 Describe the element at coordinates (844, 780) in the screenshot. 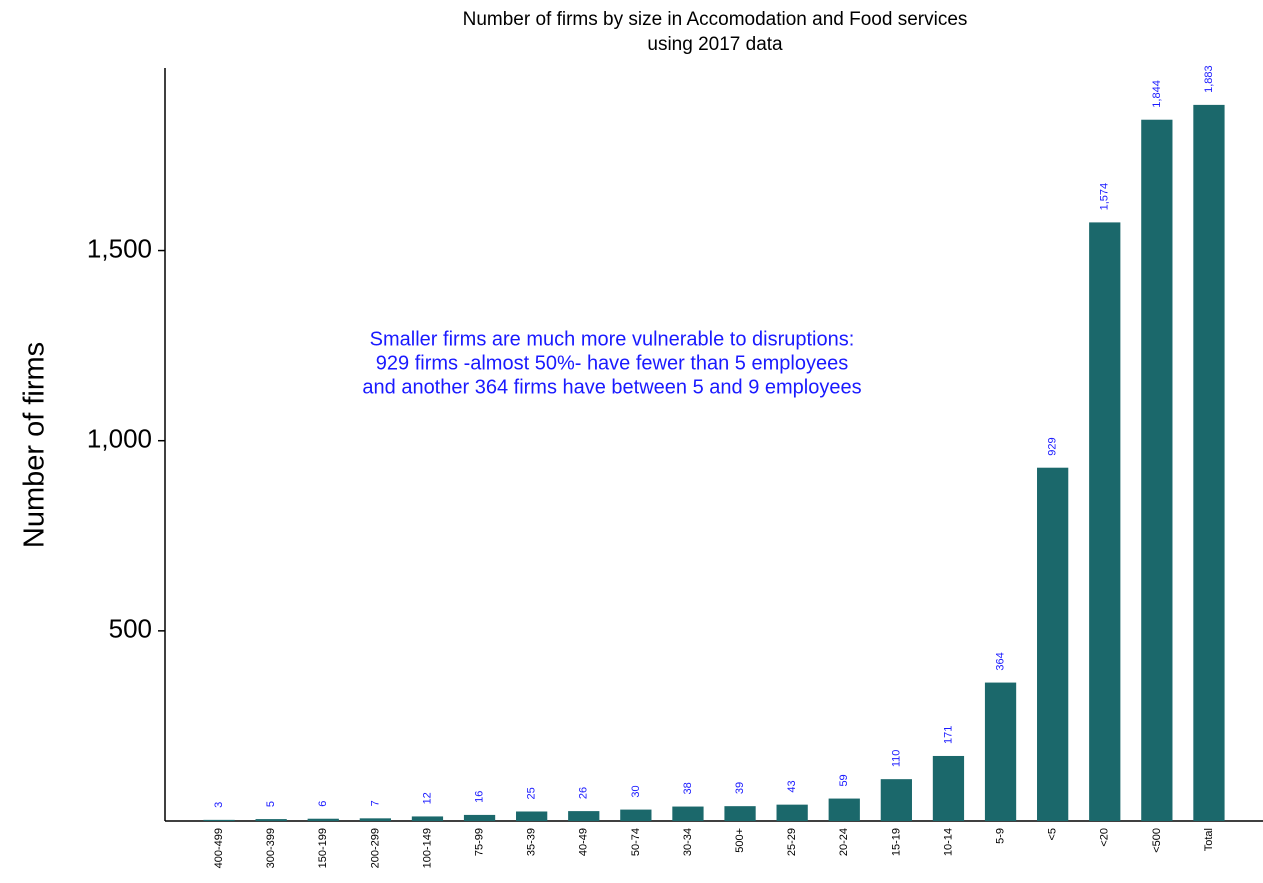

I see `value-label: 59` at that location.